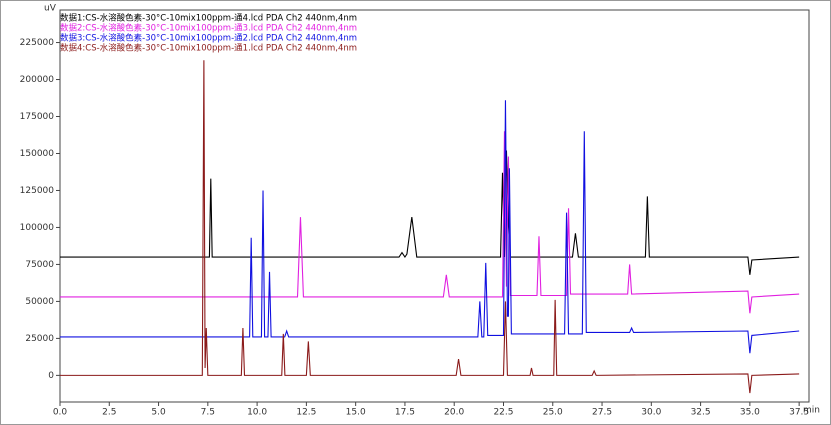 This screenshot has height=425, width=831. Describe the element at coordinates (109, 413) in the screenshot. I see `x-tick-label: 2.5` at that location.